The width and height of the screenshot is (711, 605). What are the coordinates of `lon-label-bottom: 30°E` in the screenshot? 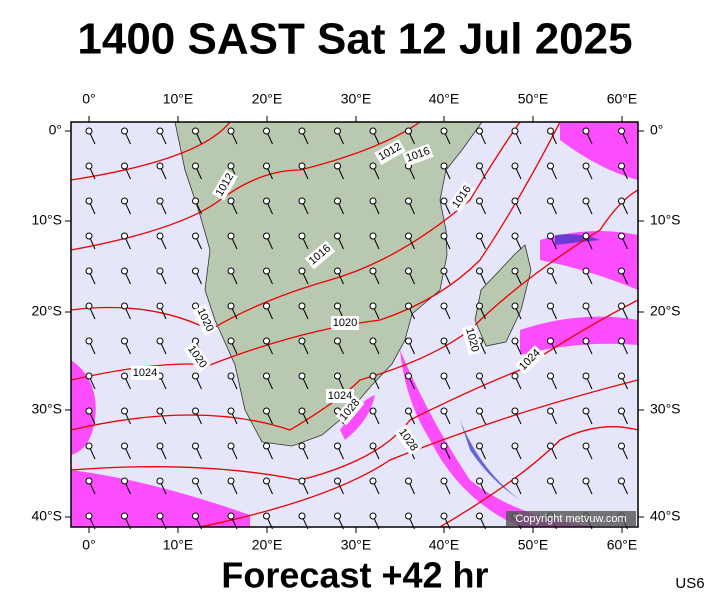 It's located at (356, 545).